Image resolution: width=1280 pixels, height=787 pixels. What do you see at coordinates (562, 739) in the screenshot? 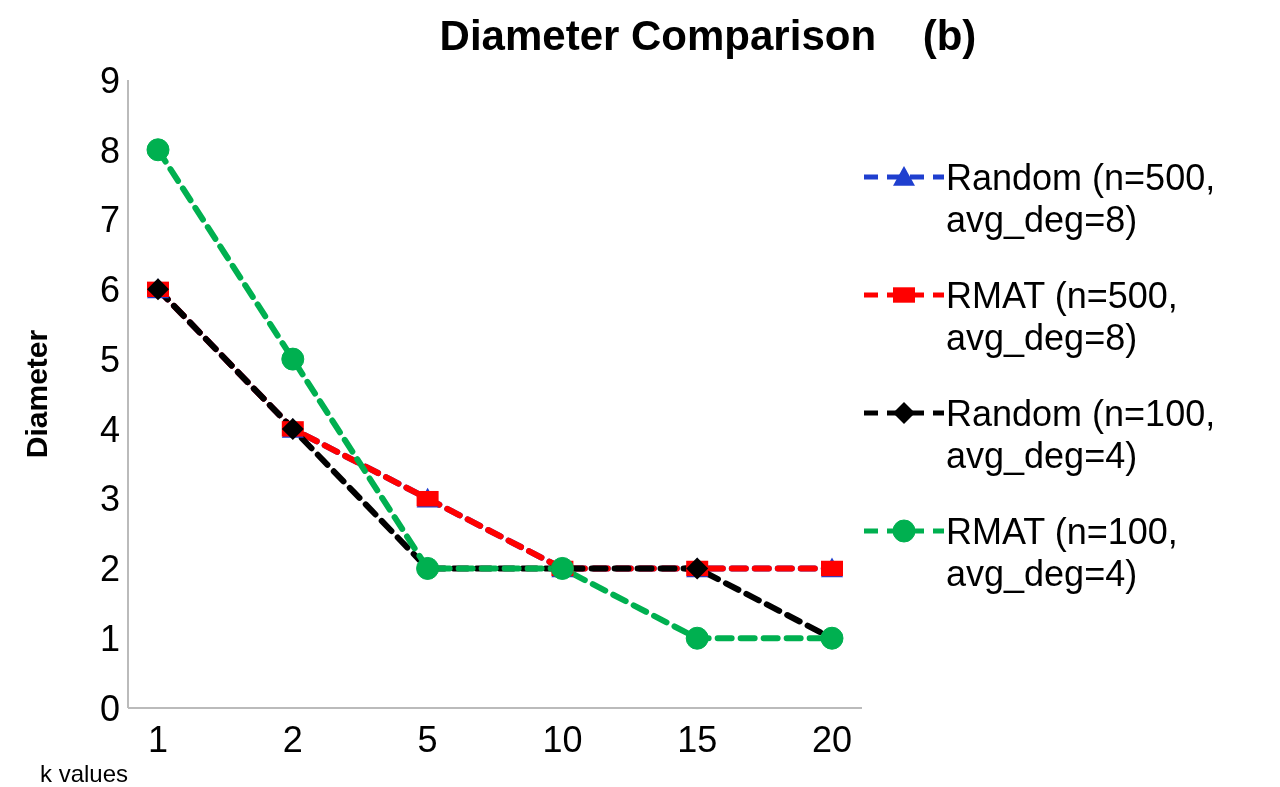
I see `x-tick-label: 10` at bounding box center [562, 739].